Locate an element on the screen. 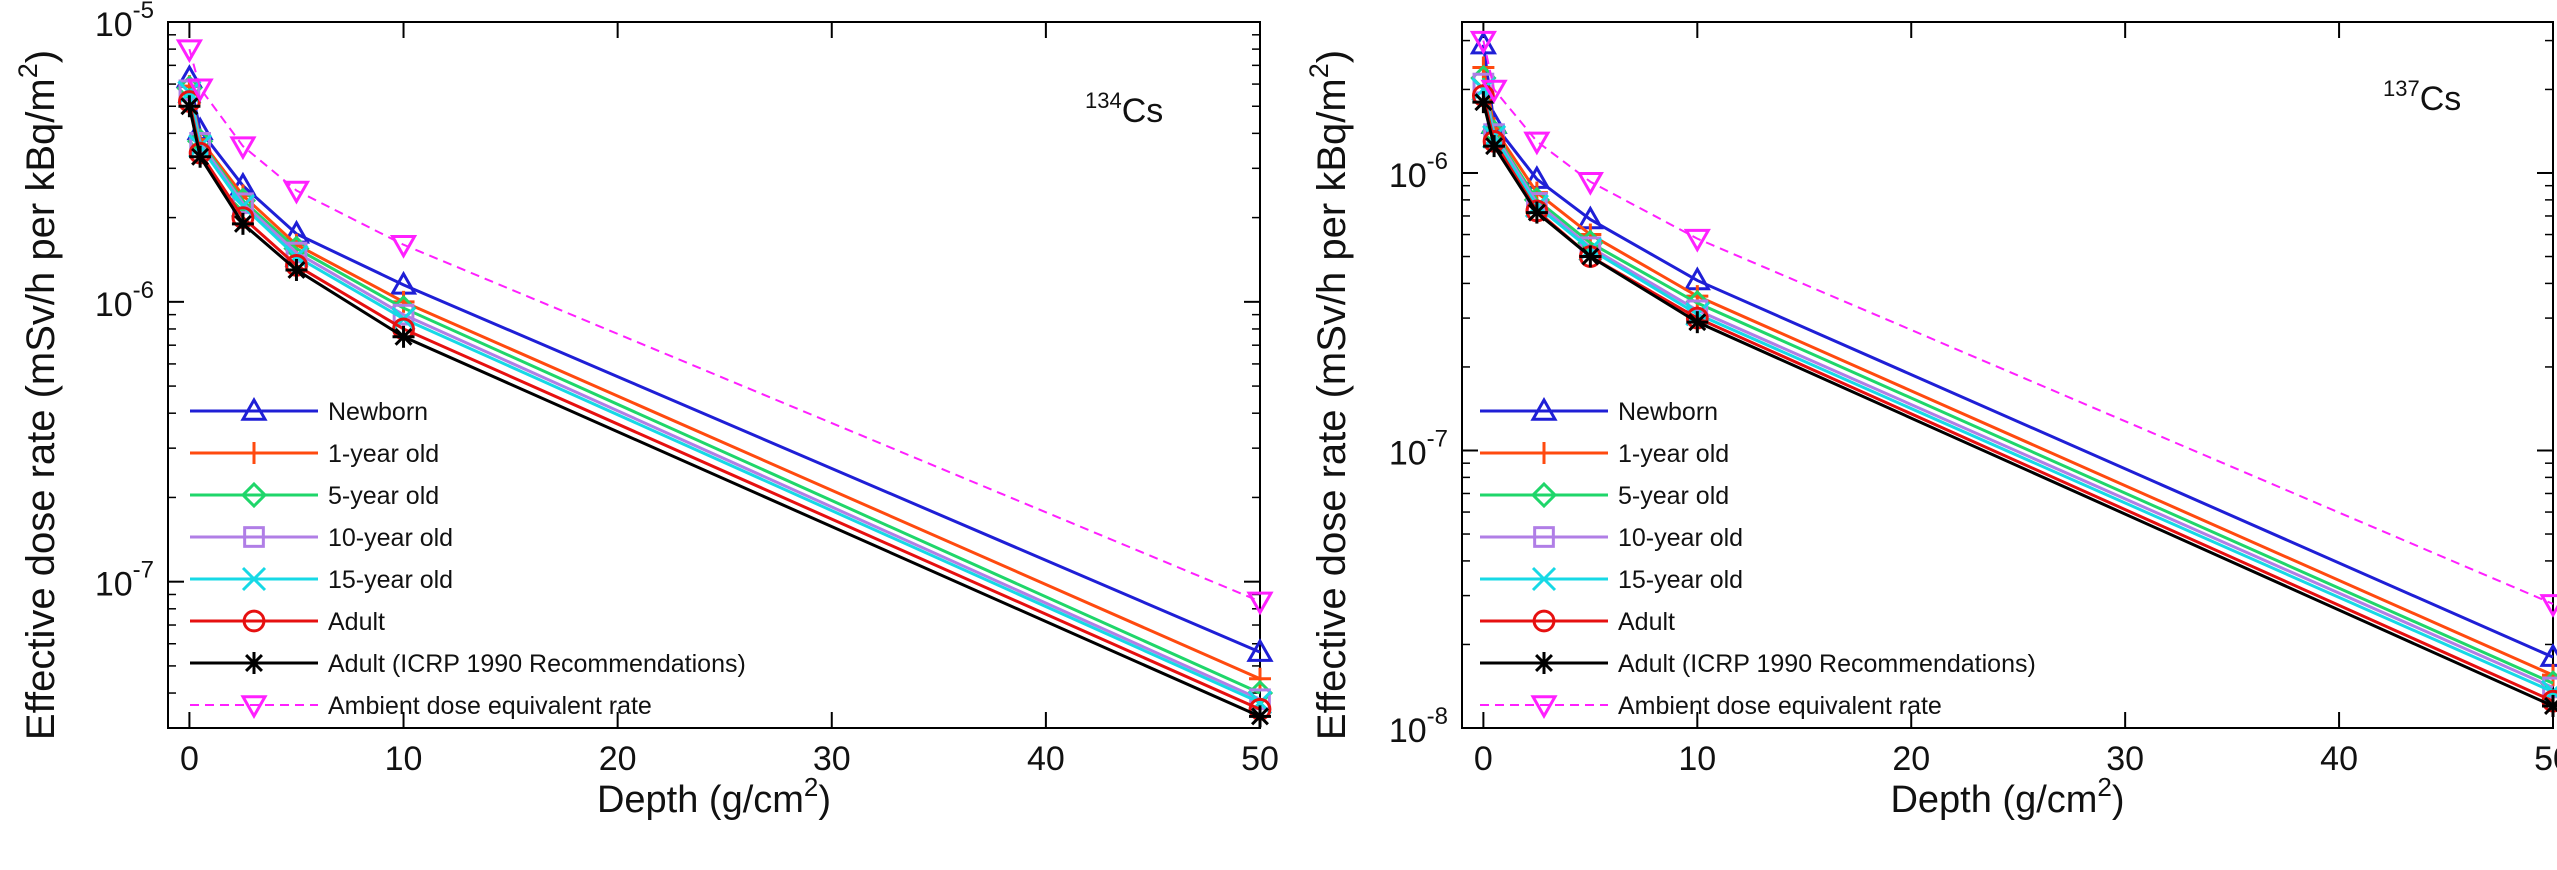 The height and width of the screenshot is (870, 2557). y-tick-exponent: -5 is located at coordinates (143, 12).